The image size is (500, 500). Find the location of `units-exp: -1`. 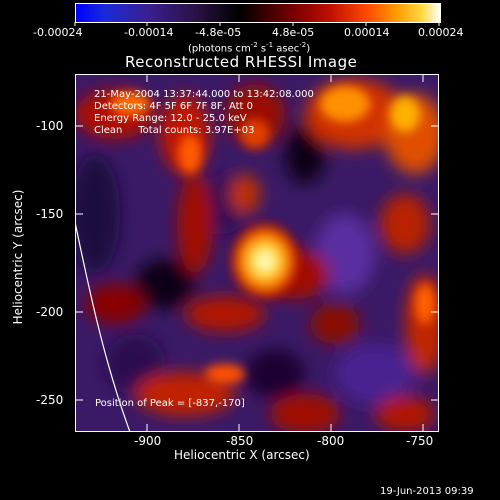

units-exp: -1 is located at coordinates (270, 45).